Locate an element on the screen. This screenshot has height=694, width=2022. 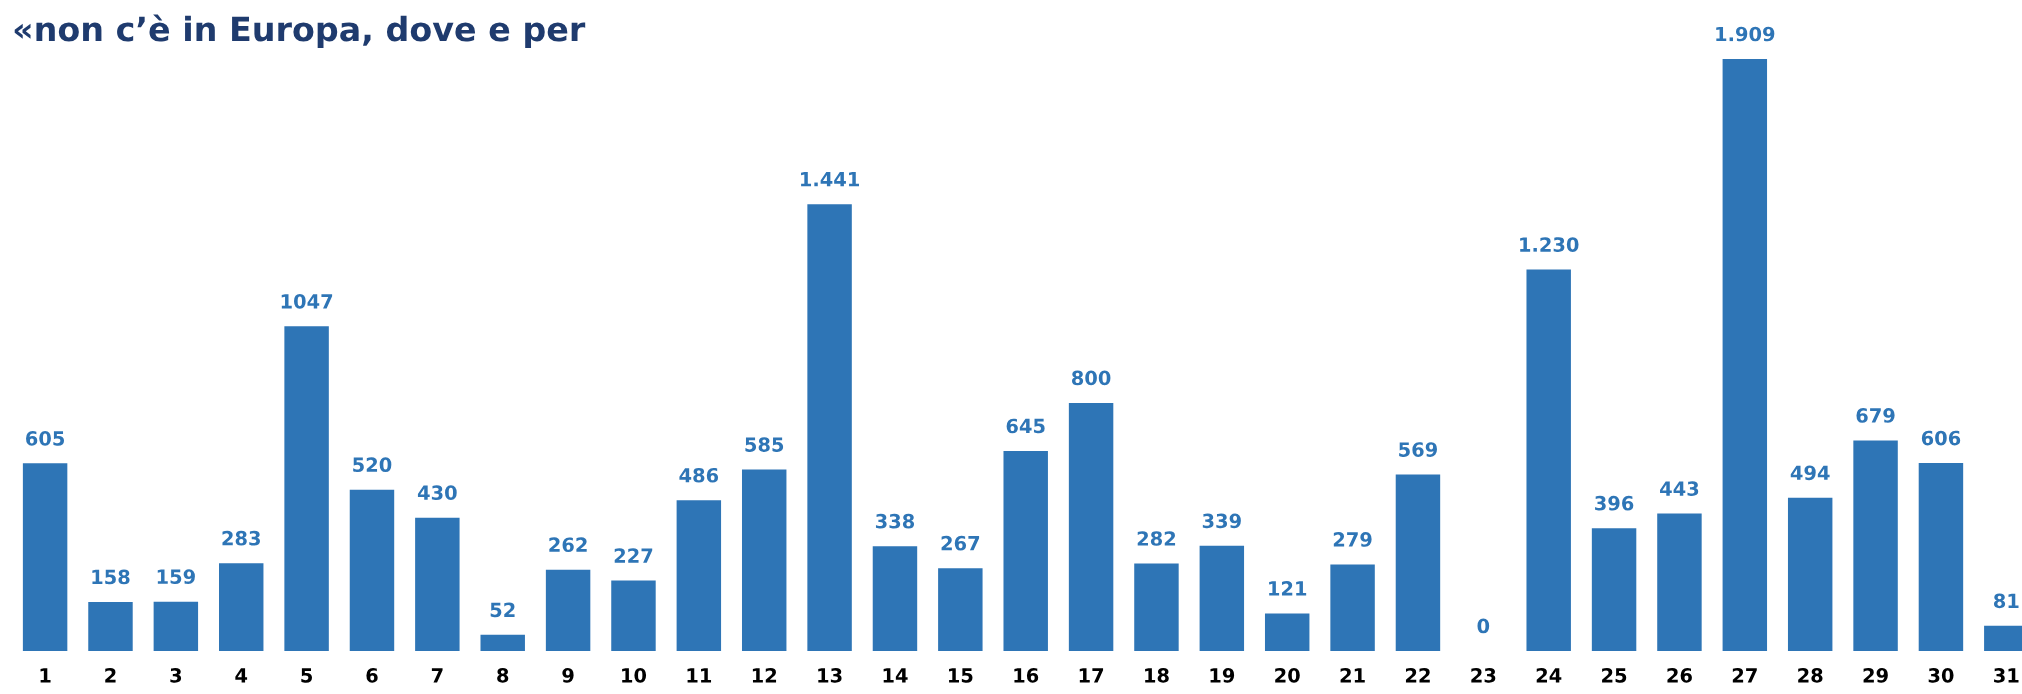
x-tick-label: 19 is located at coordinates (1222, 675).